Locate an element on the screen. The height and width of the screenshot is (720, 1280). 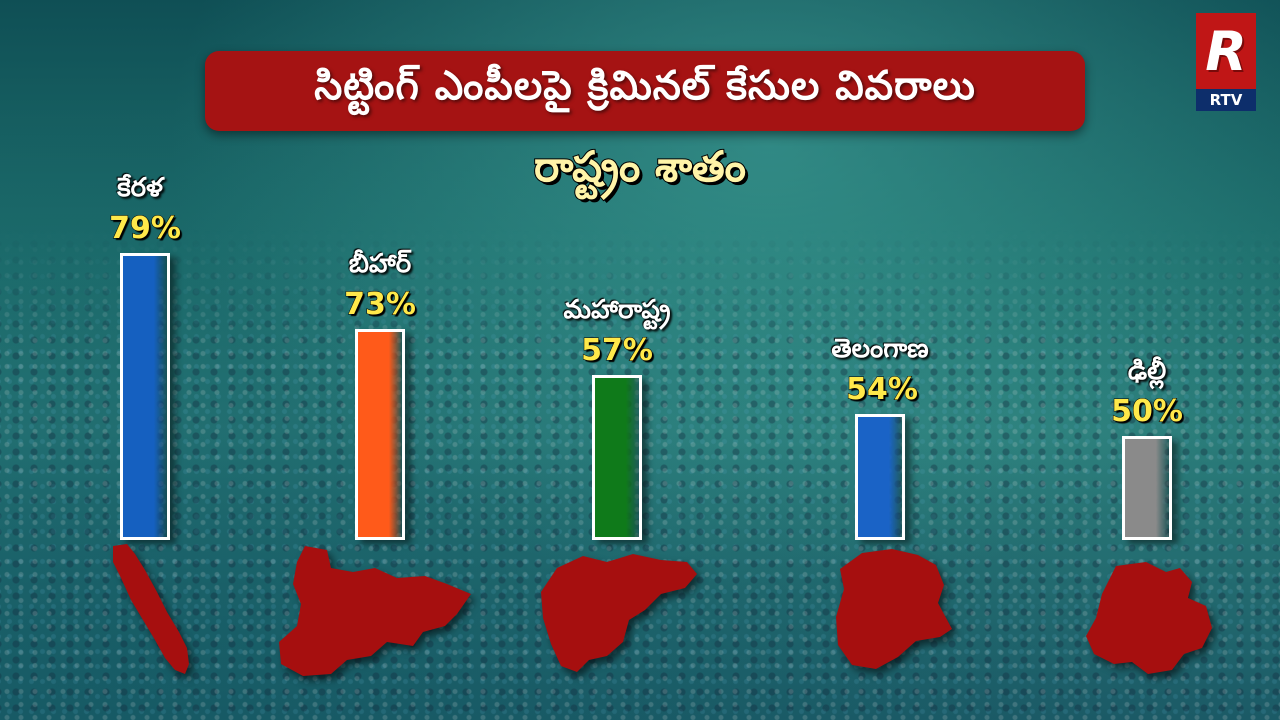
bar-category-label: మహారాష్ట్ర is located at coordinates (617, 310).